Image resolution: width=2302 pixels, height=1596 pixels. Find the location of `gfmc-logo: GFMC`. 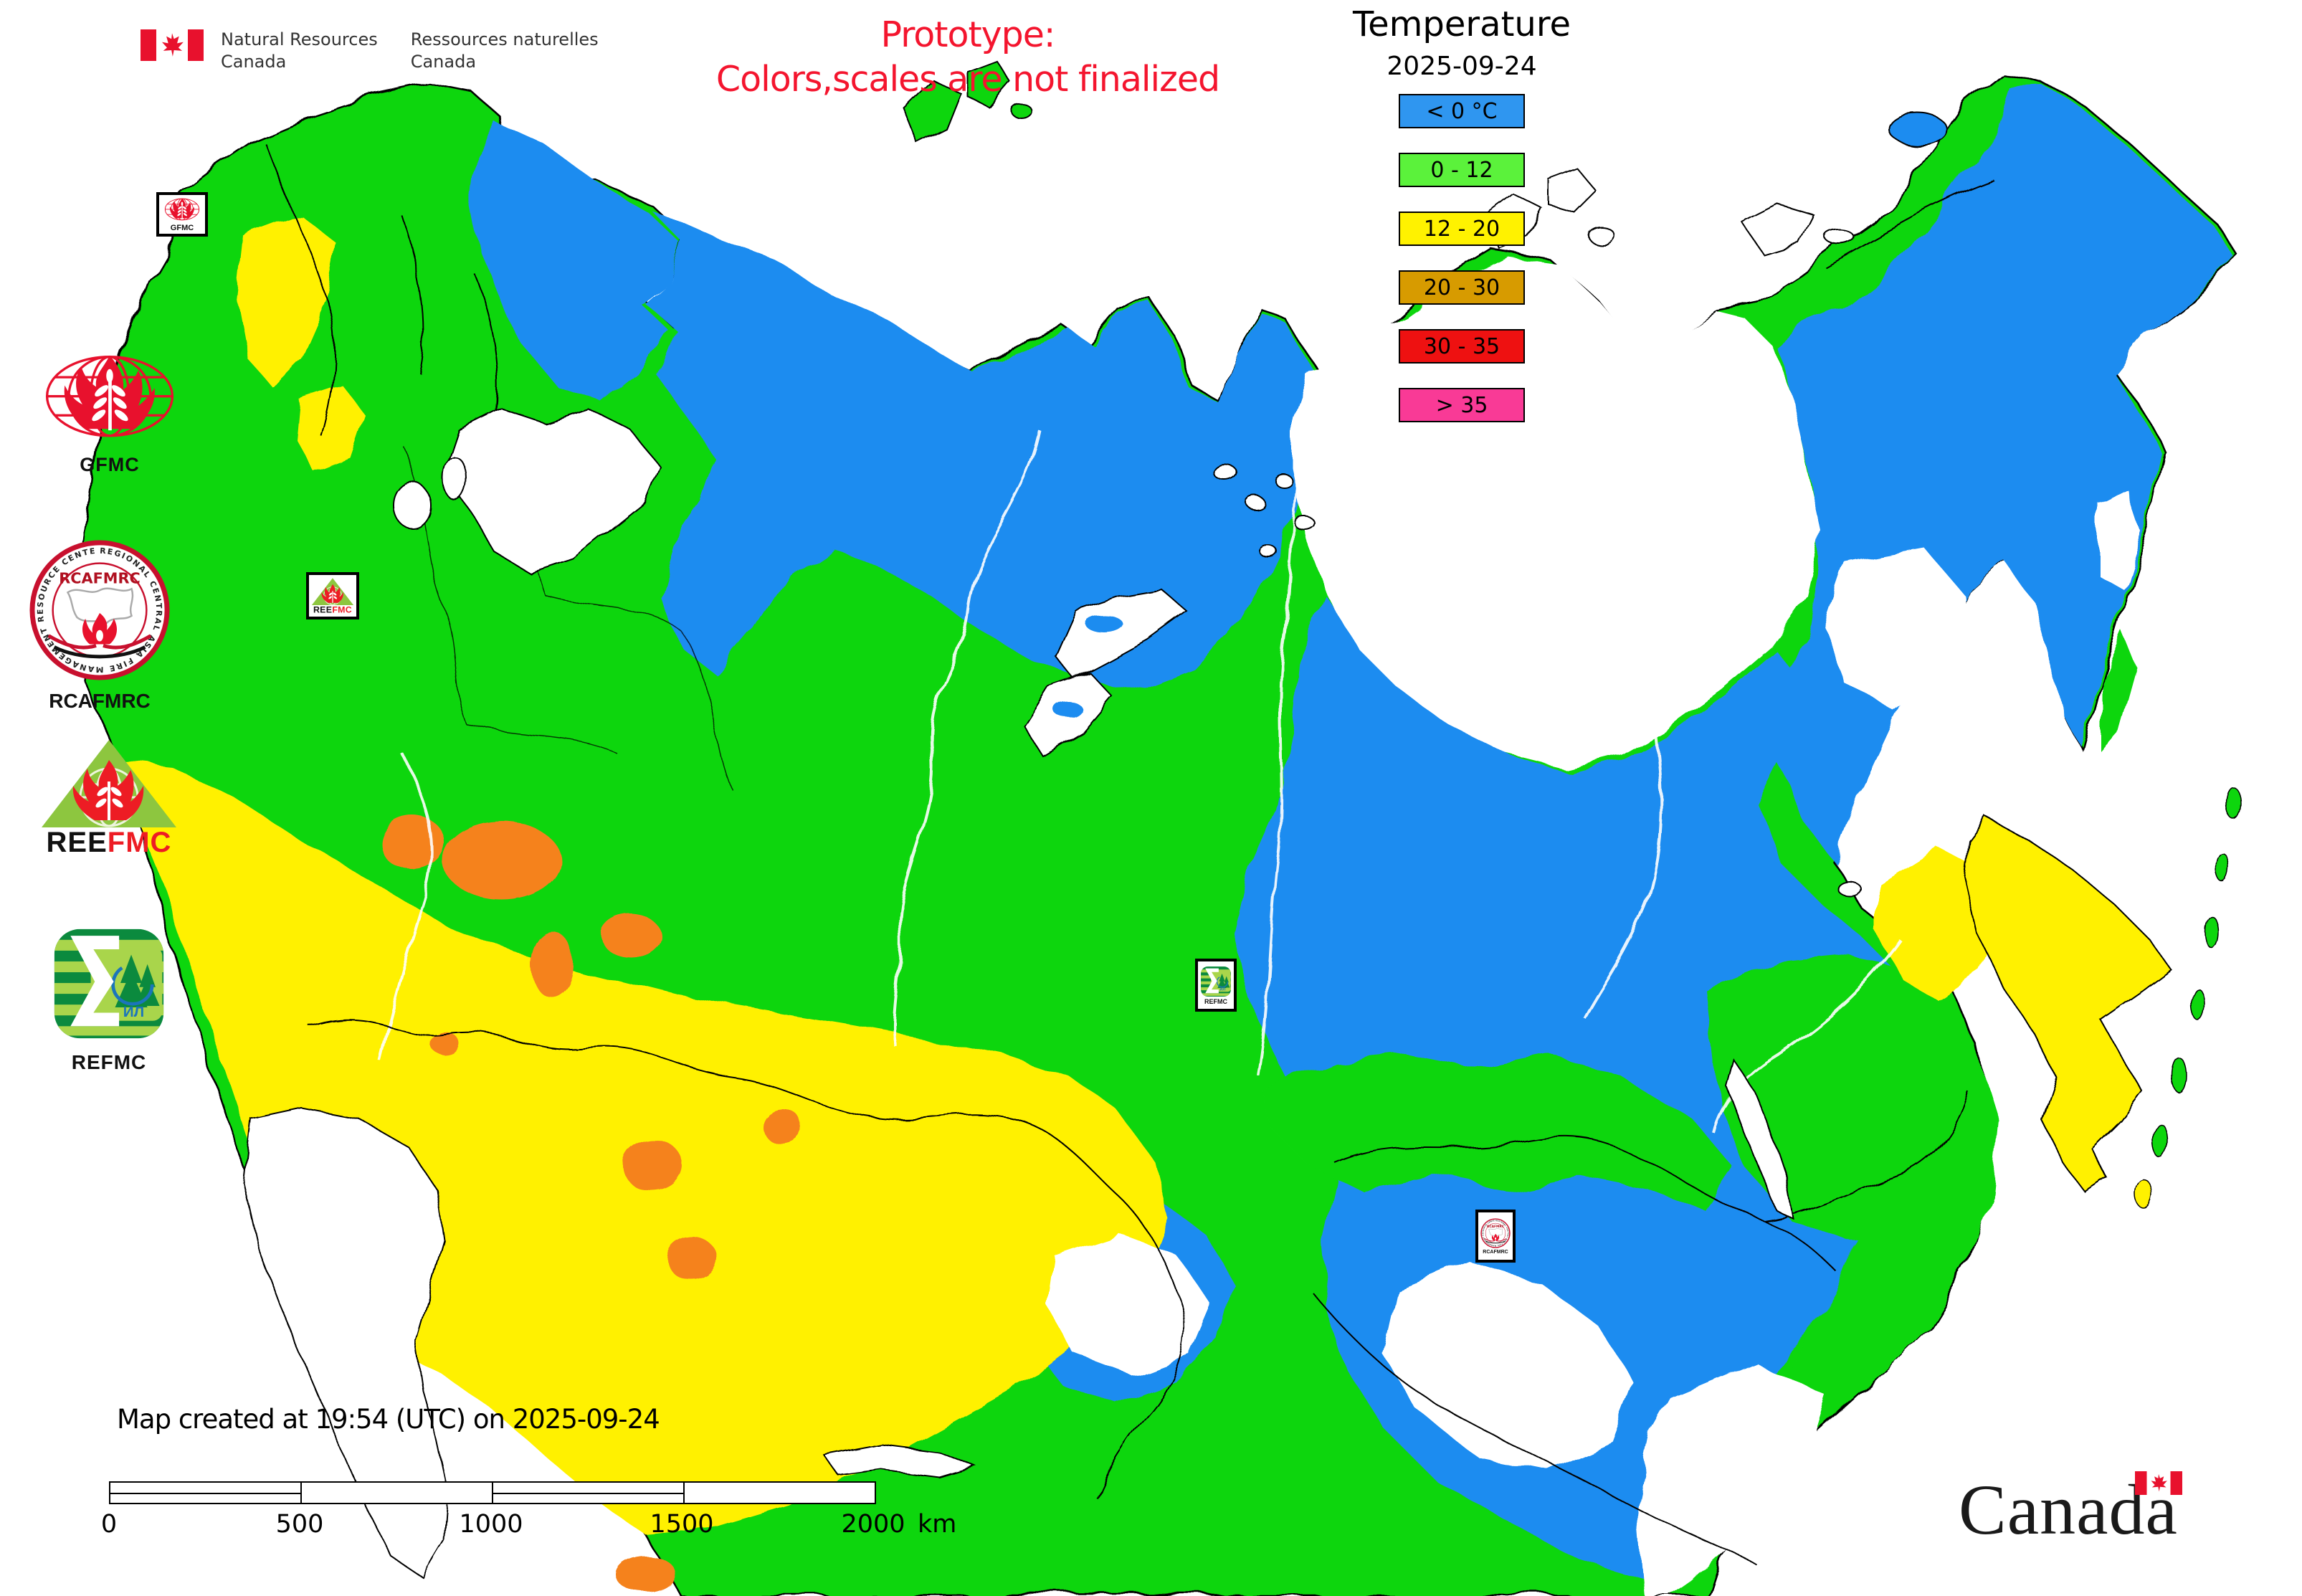

gfmc-logo: GFMC is located at coordinates (110, 413).